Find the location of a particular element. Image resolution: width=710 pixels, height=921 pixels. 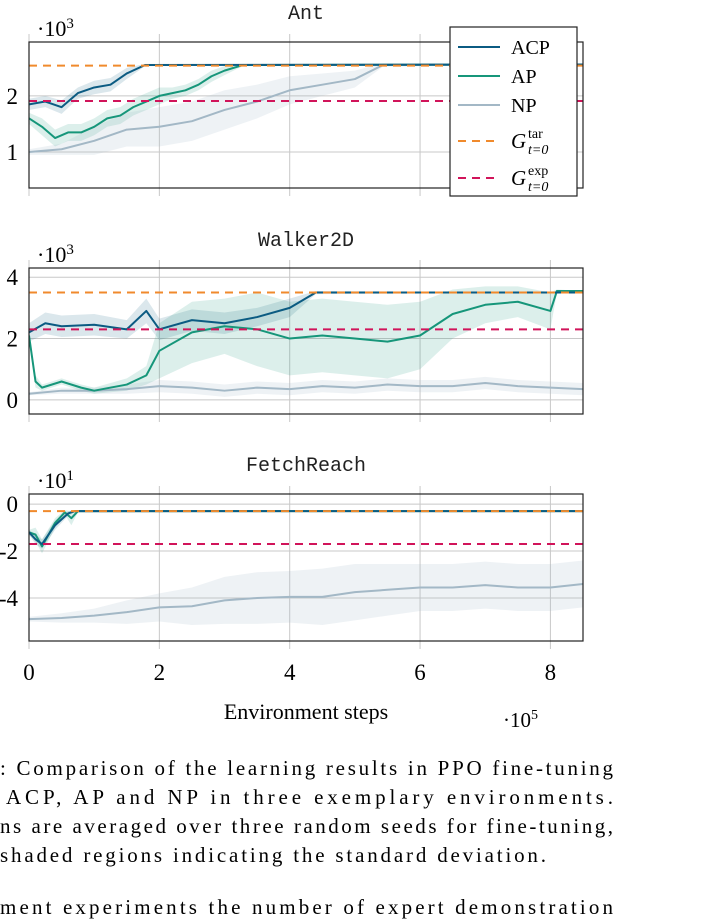

y-tick-label: 1 is located at coordinates (13, 152).